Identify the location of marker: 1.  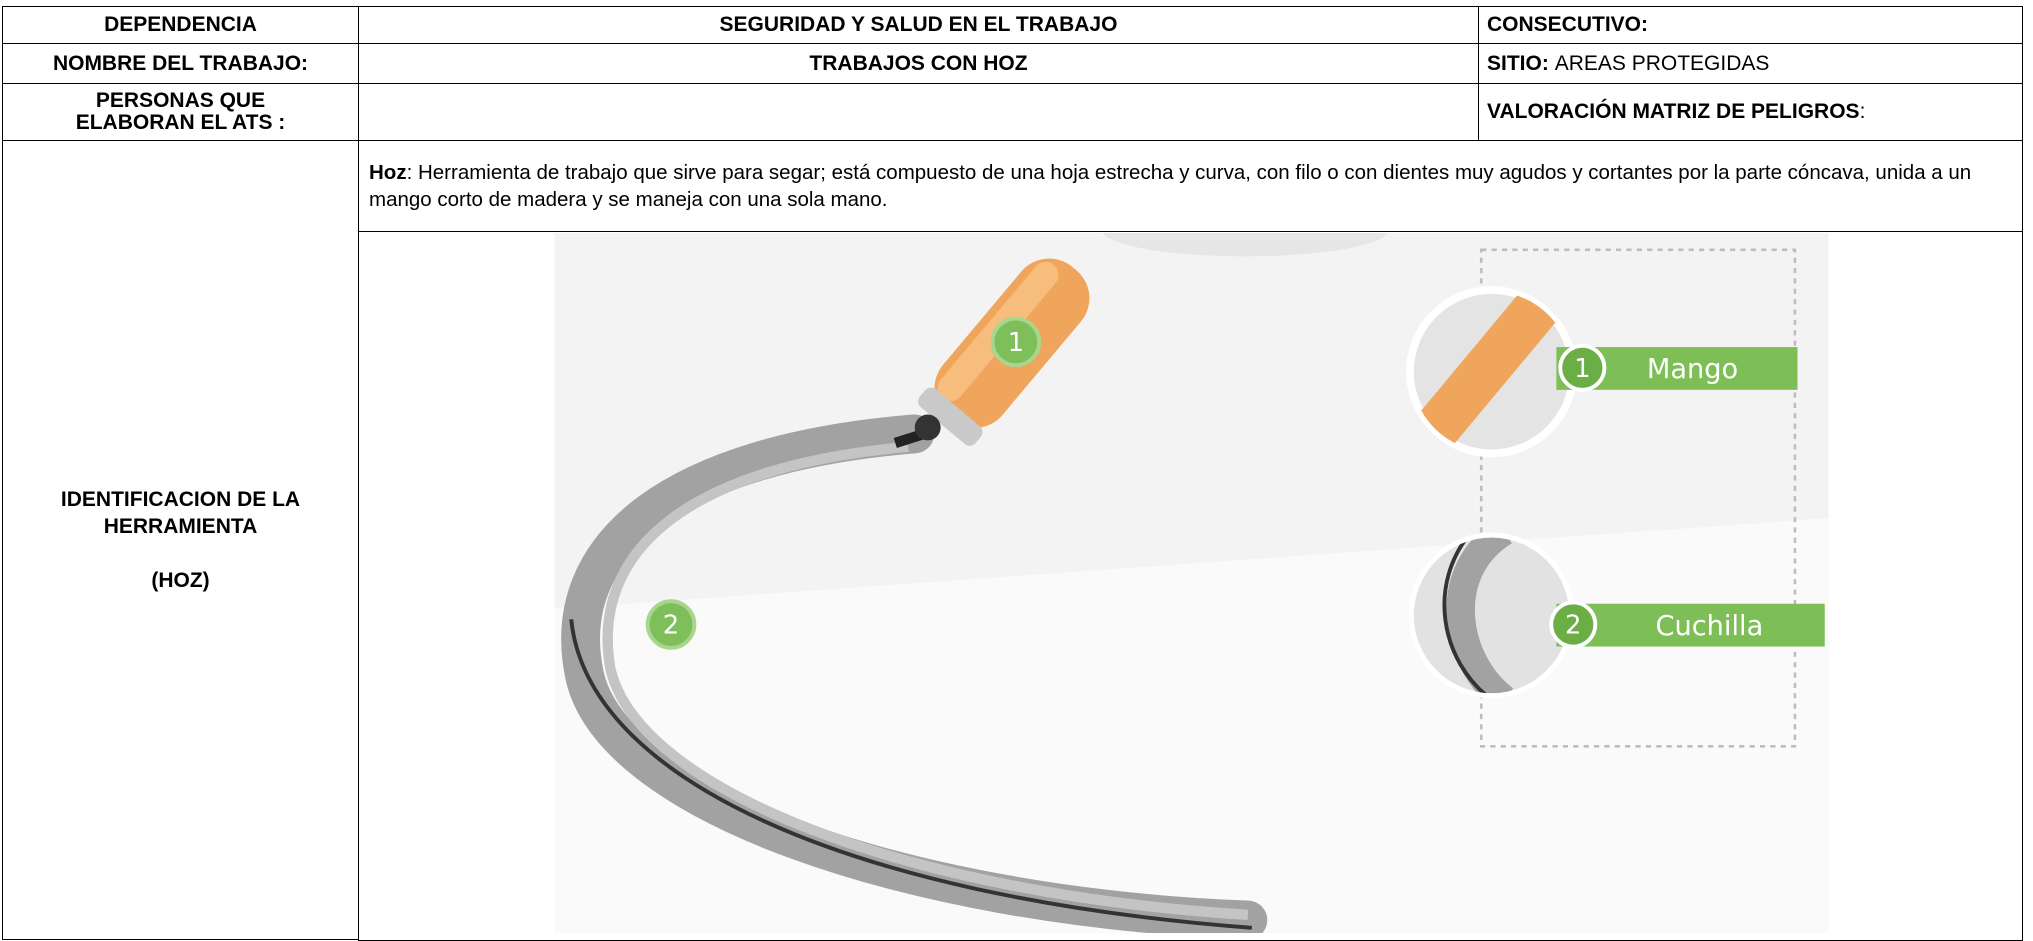
(1016, 343).